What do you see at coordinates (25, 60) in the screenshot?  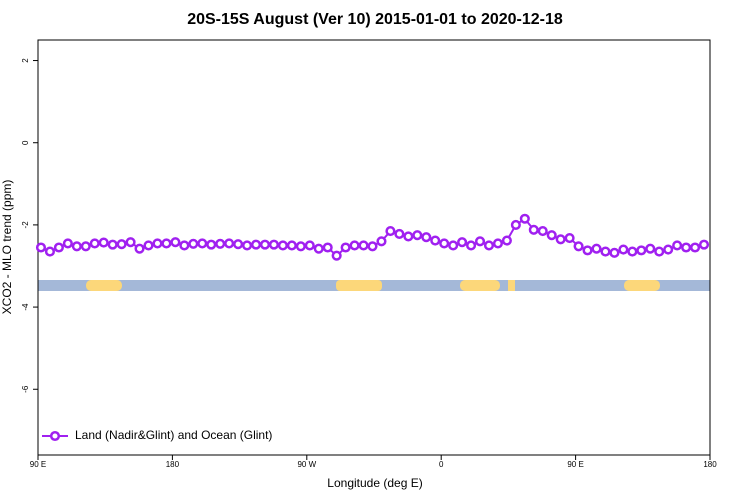 I see `y-tick-label: 2` at bounding box center [25, 60].